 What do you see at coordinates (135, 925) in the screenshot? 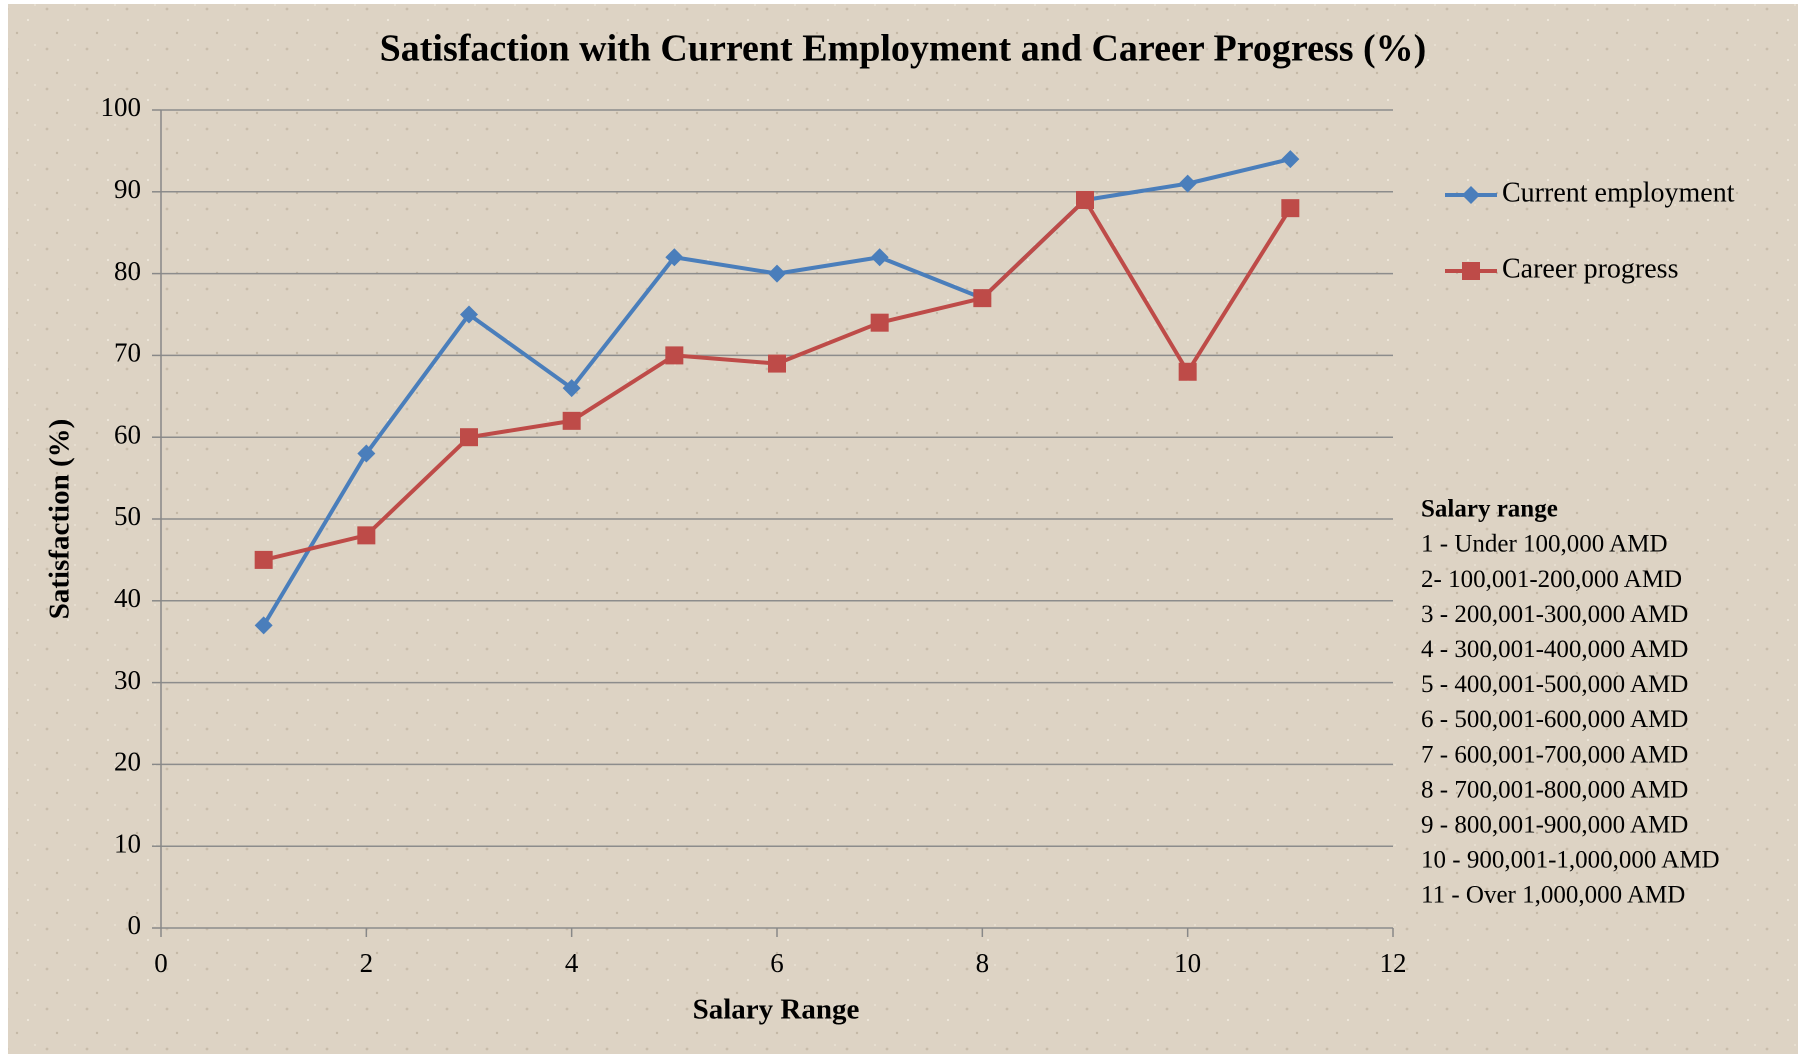
I see `y-tick-label: 0` at bounding box center [135, 925].